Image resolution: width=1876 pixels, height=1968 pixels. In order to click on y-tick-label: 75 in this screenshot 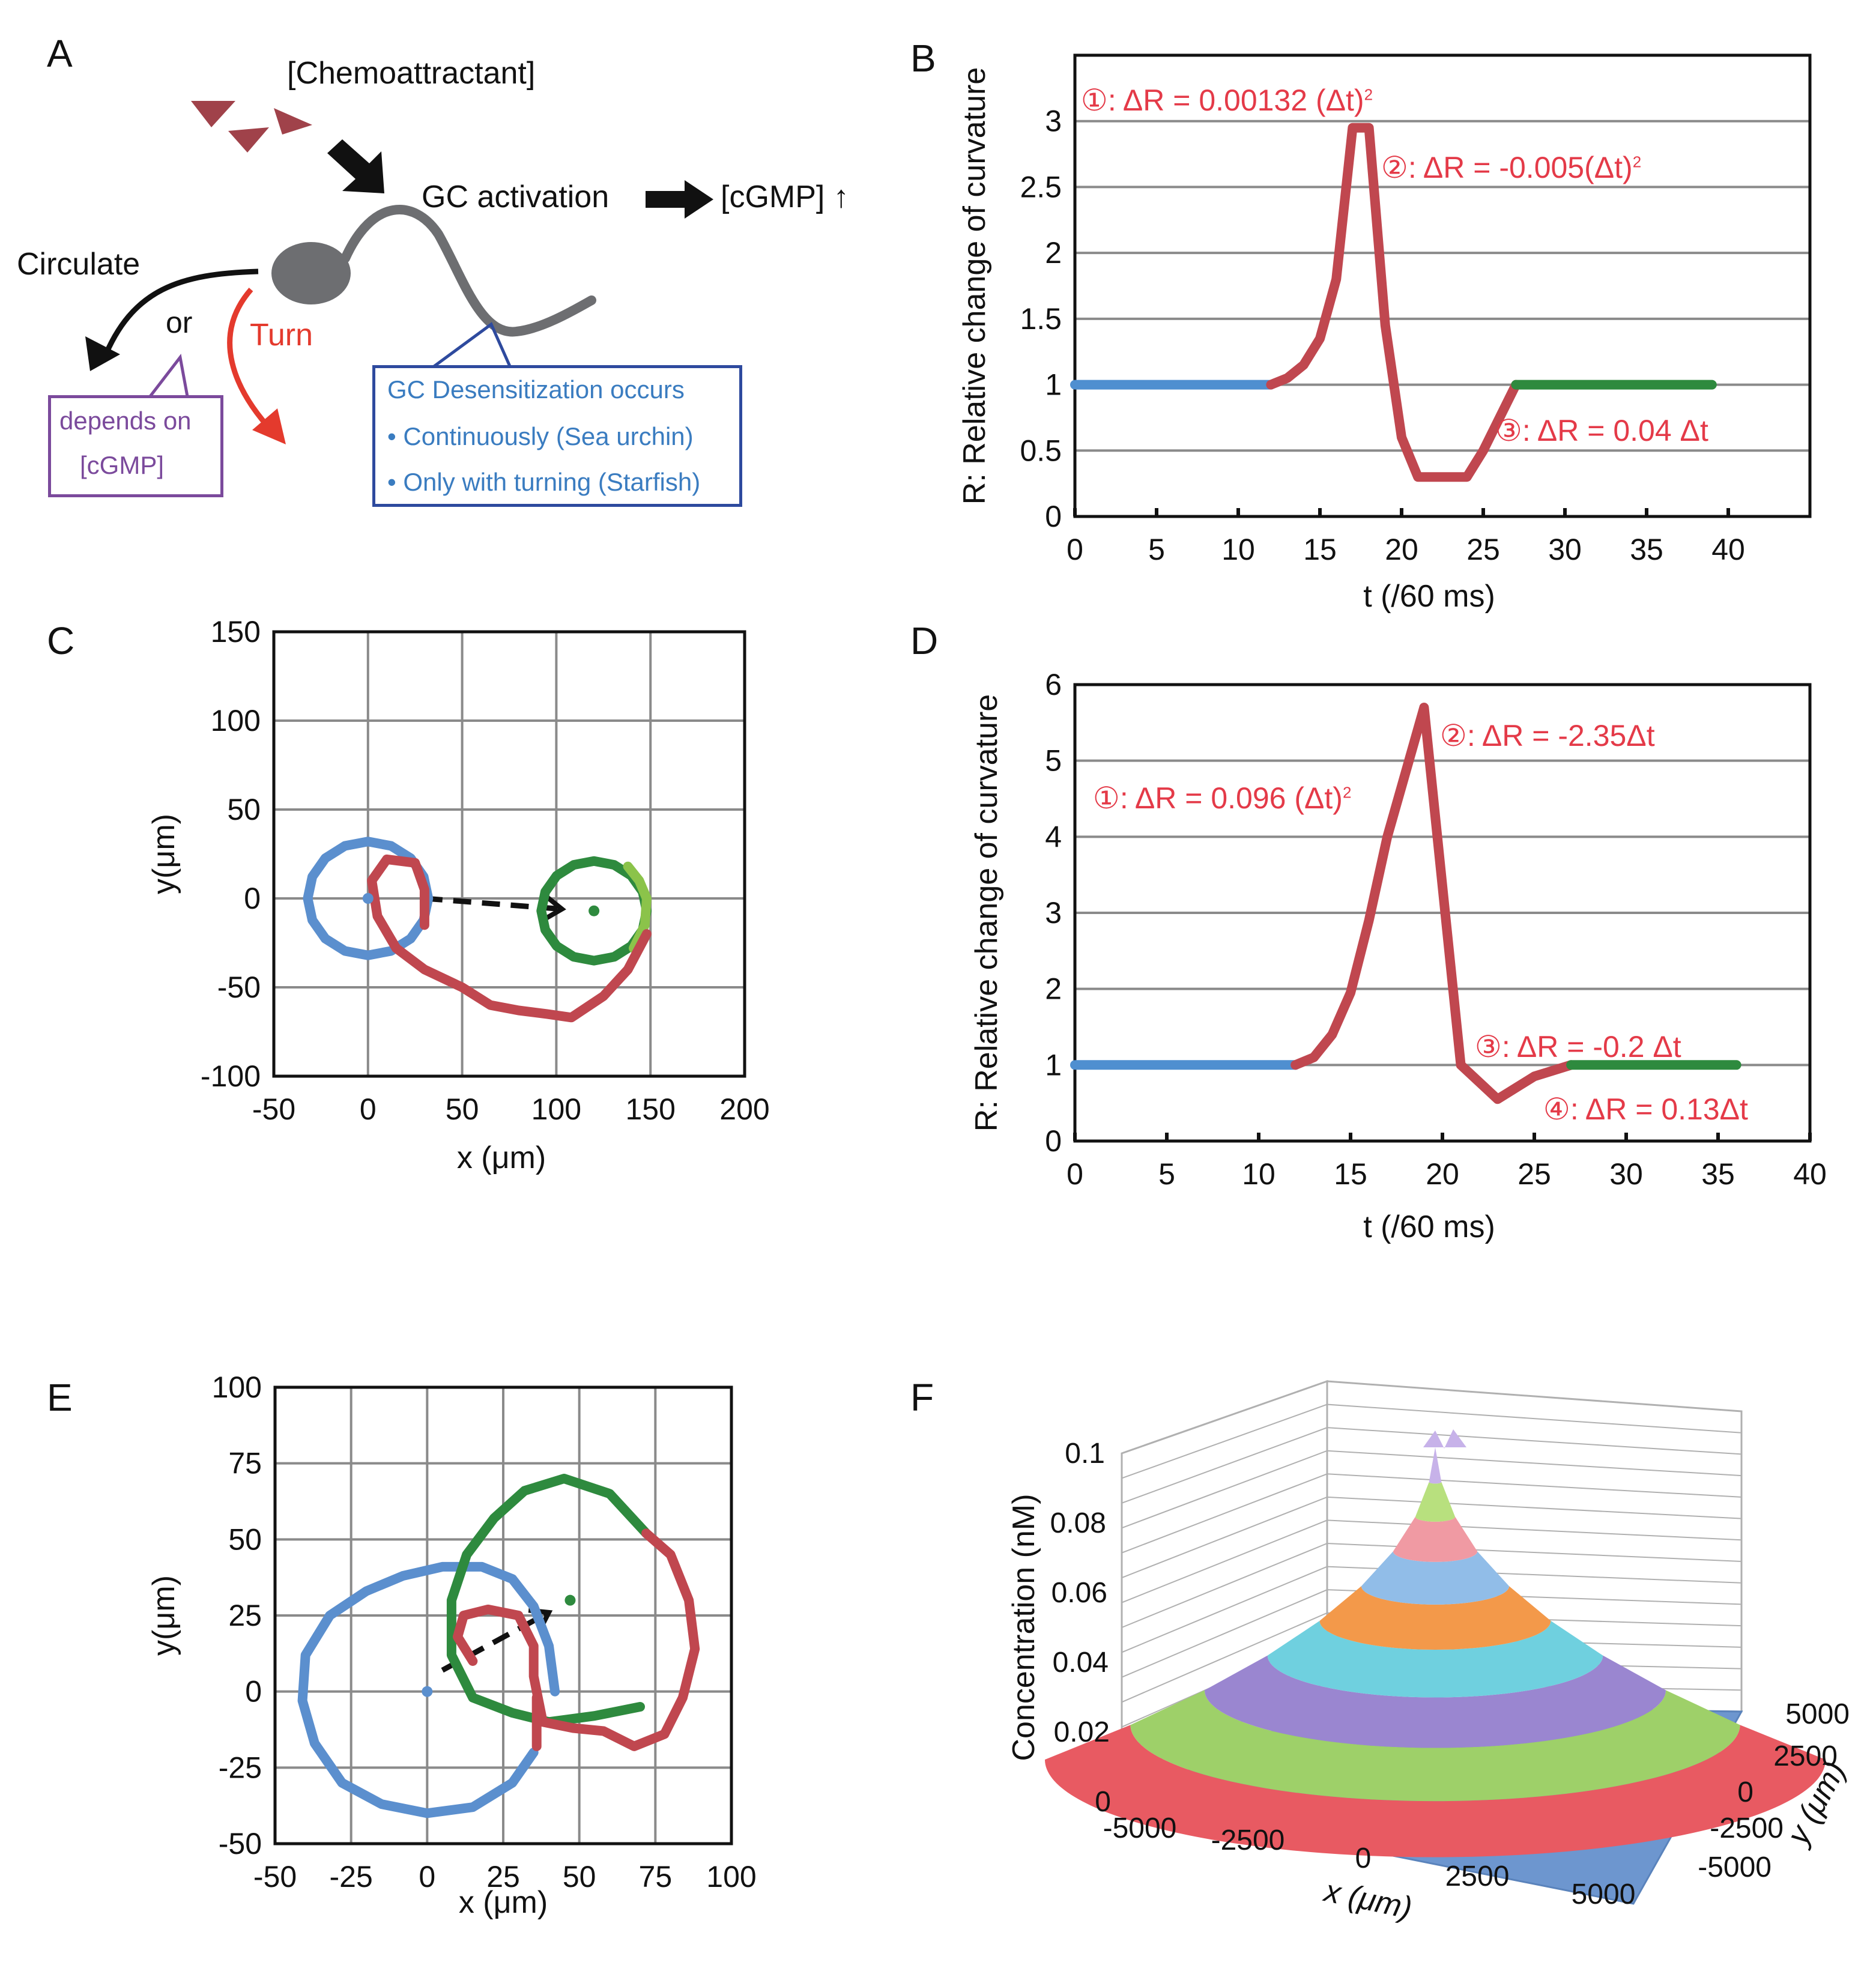, I will do `click(245, 1463)`.